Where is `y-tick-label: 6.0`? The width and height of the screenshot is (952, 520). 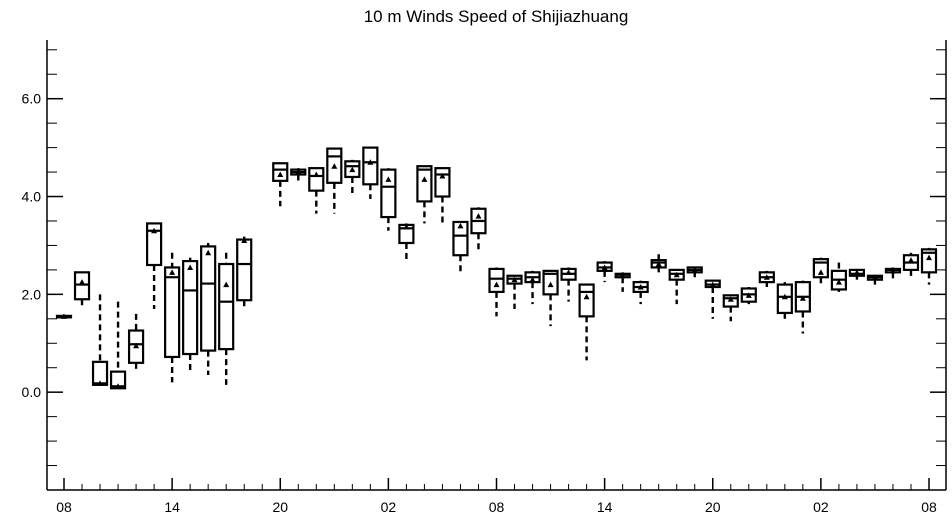
y-tick-label: 6.0 is located at coordinates (32, 99).